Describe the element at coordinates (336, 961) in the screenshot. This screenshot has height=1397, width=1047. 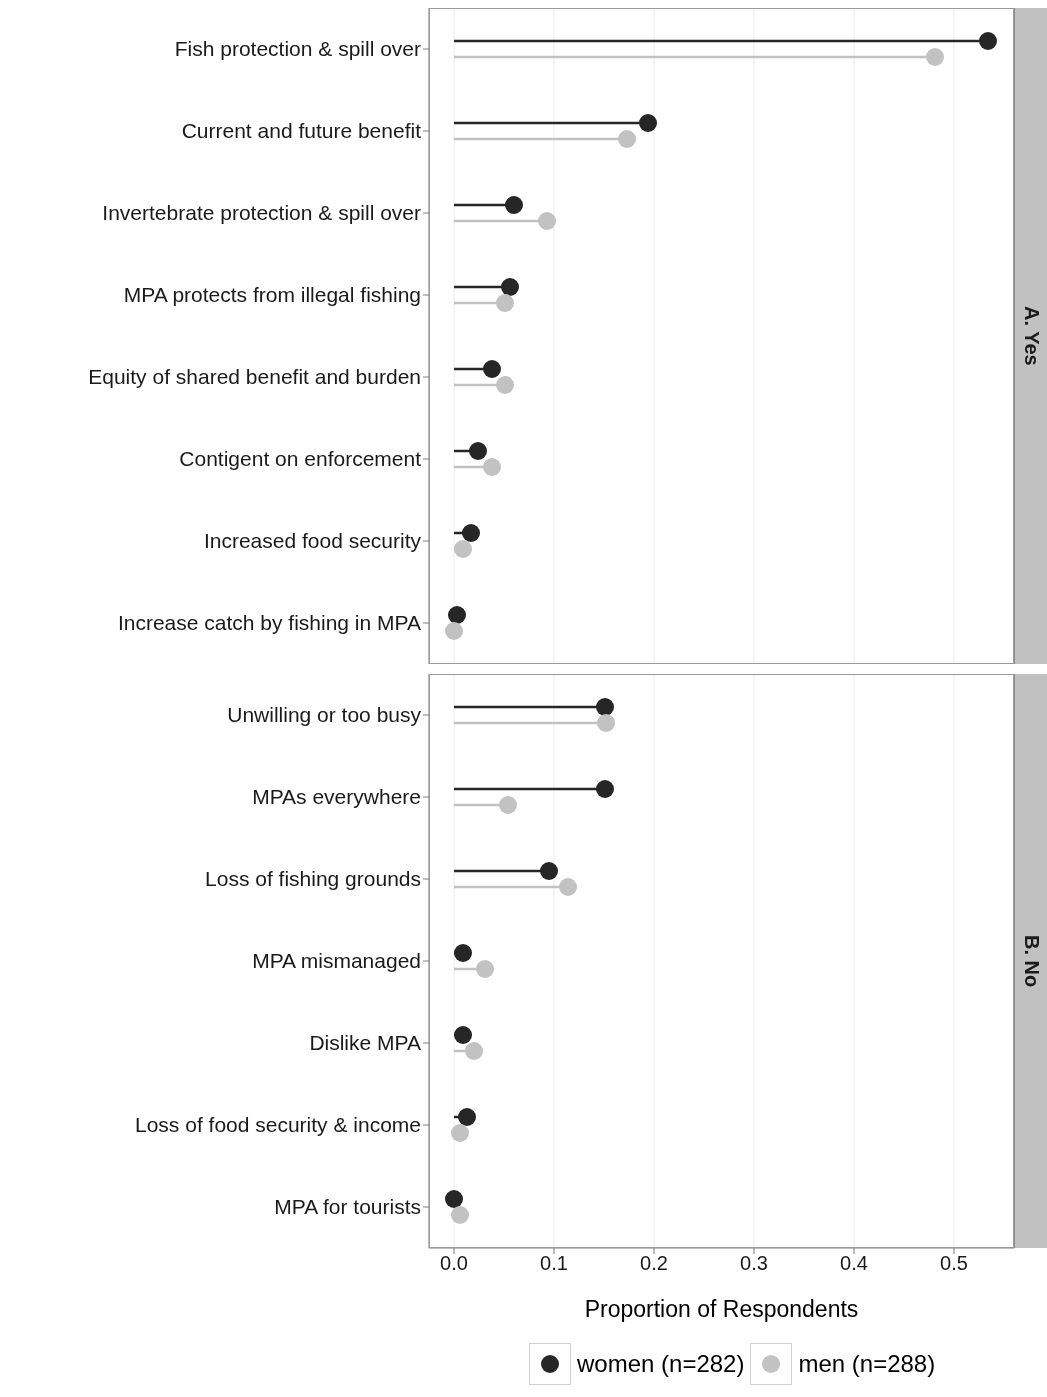
I see `y-tick-label: MPA mismanaged` at that location.